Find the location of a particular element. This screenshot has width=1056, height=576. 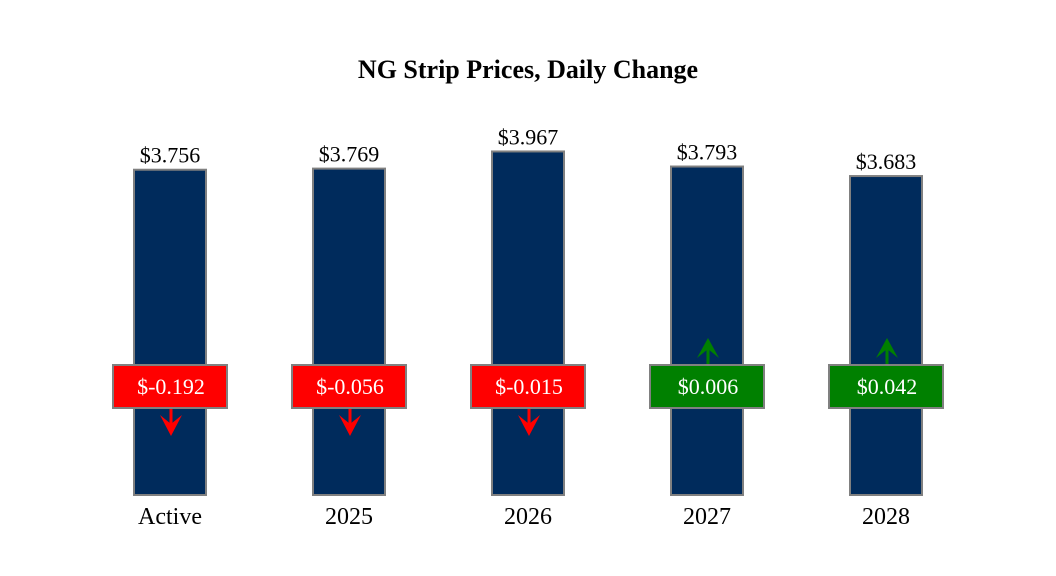

change-label: $-0.192 is located at coordinates (171, 386).